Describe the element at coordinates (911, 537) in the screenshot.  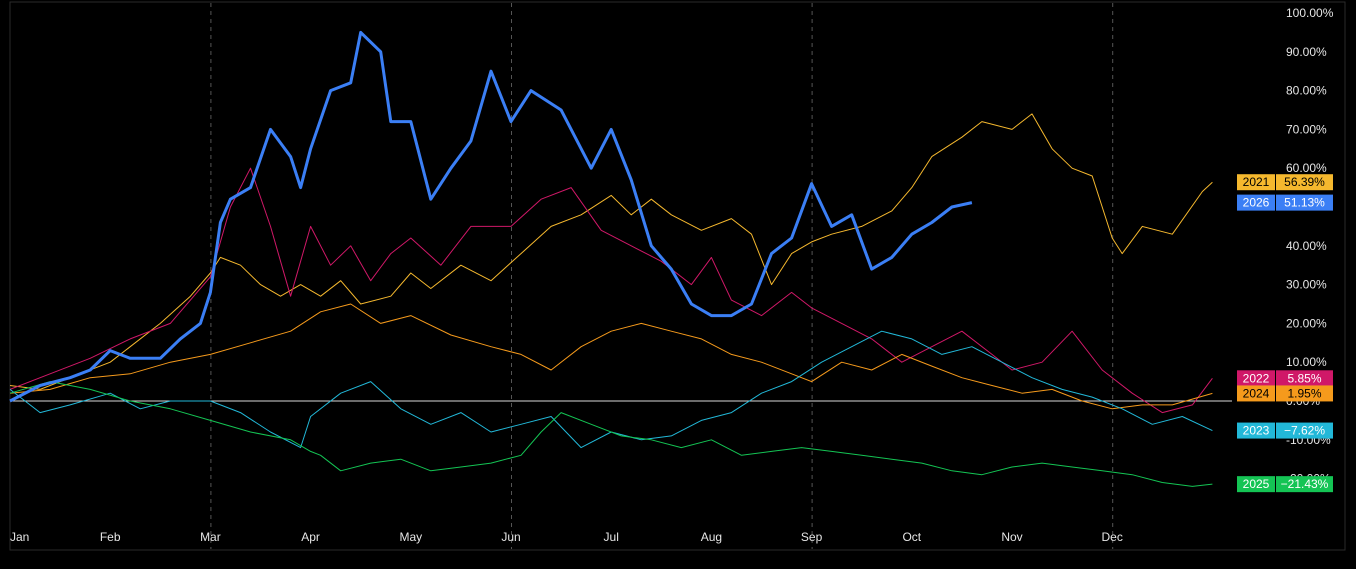
I see `x-tick-label-oct: Oct` at that location.